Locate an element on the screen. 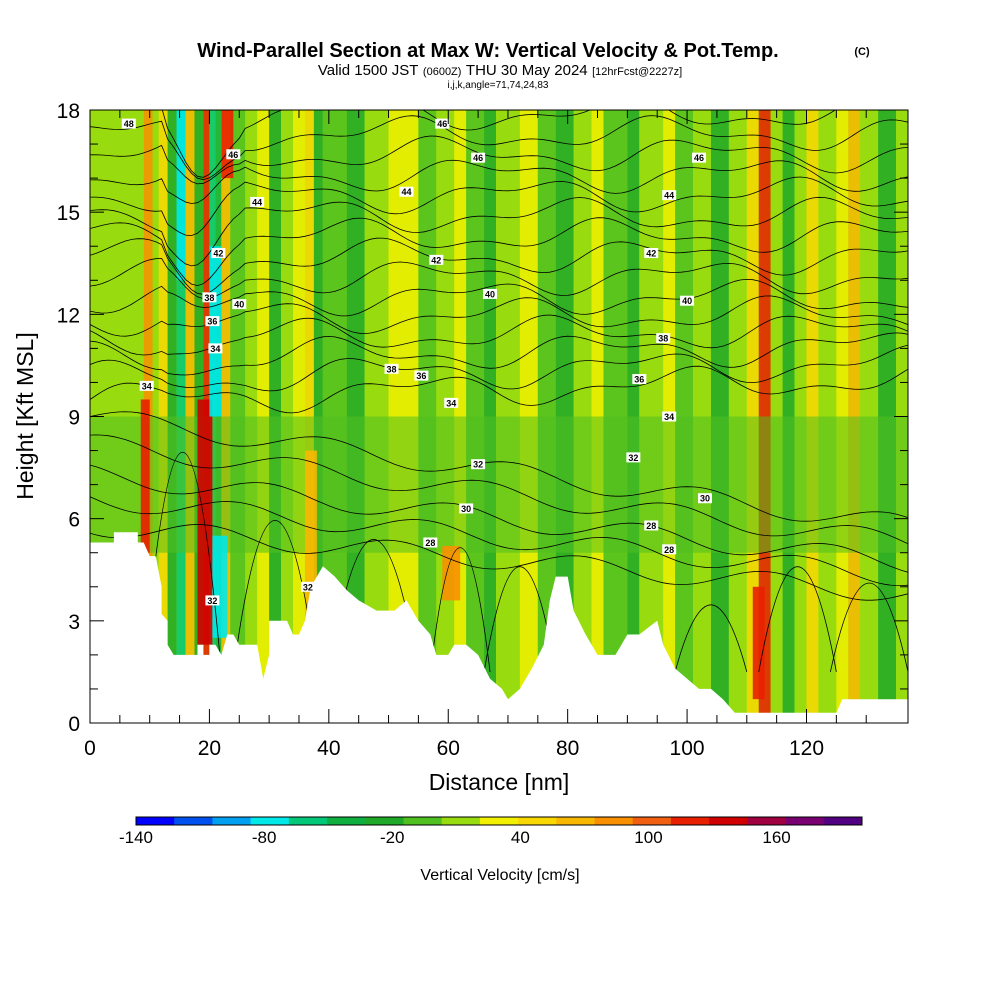 This screenshot has width=1000, height=1000. contour-label: 46 is located at coordinates (233, 154).